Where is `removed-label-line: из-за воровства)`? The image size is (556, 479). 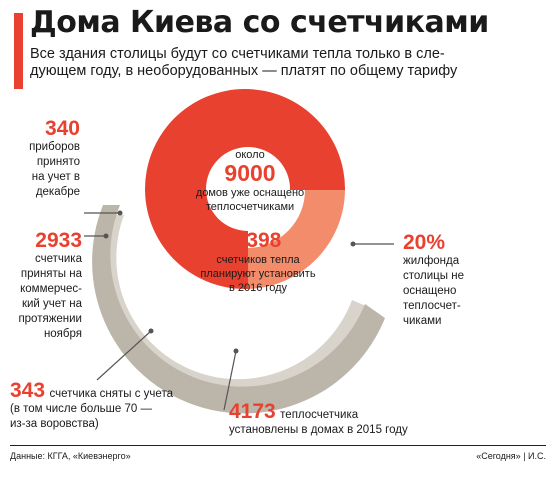
removed-label-line: из-за воровства) is located at coordinates (54, 424).